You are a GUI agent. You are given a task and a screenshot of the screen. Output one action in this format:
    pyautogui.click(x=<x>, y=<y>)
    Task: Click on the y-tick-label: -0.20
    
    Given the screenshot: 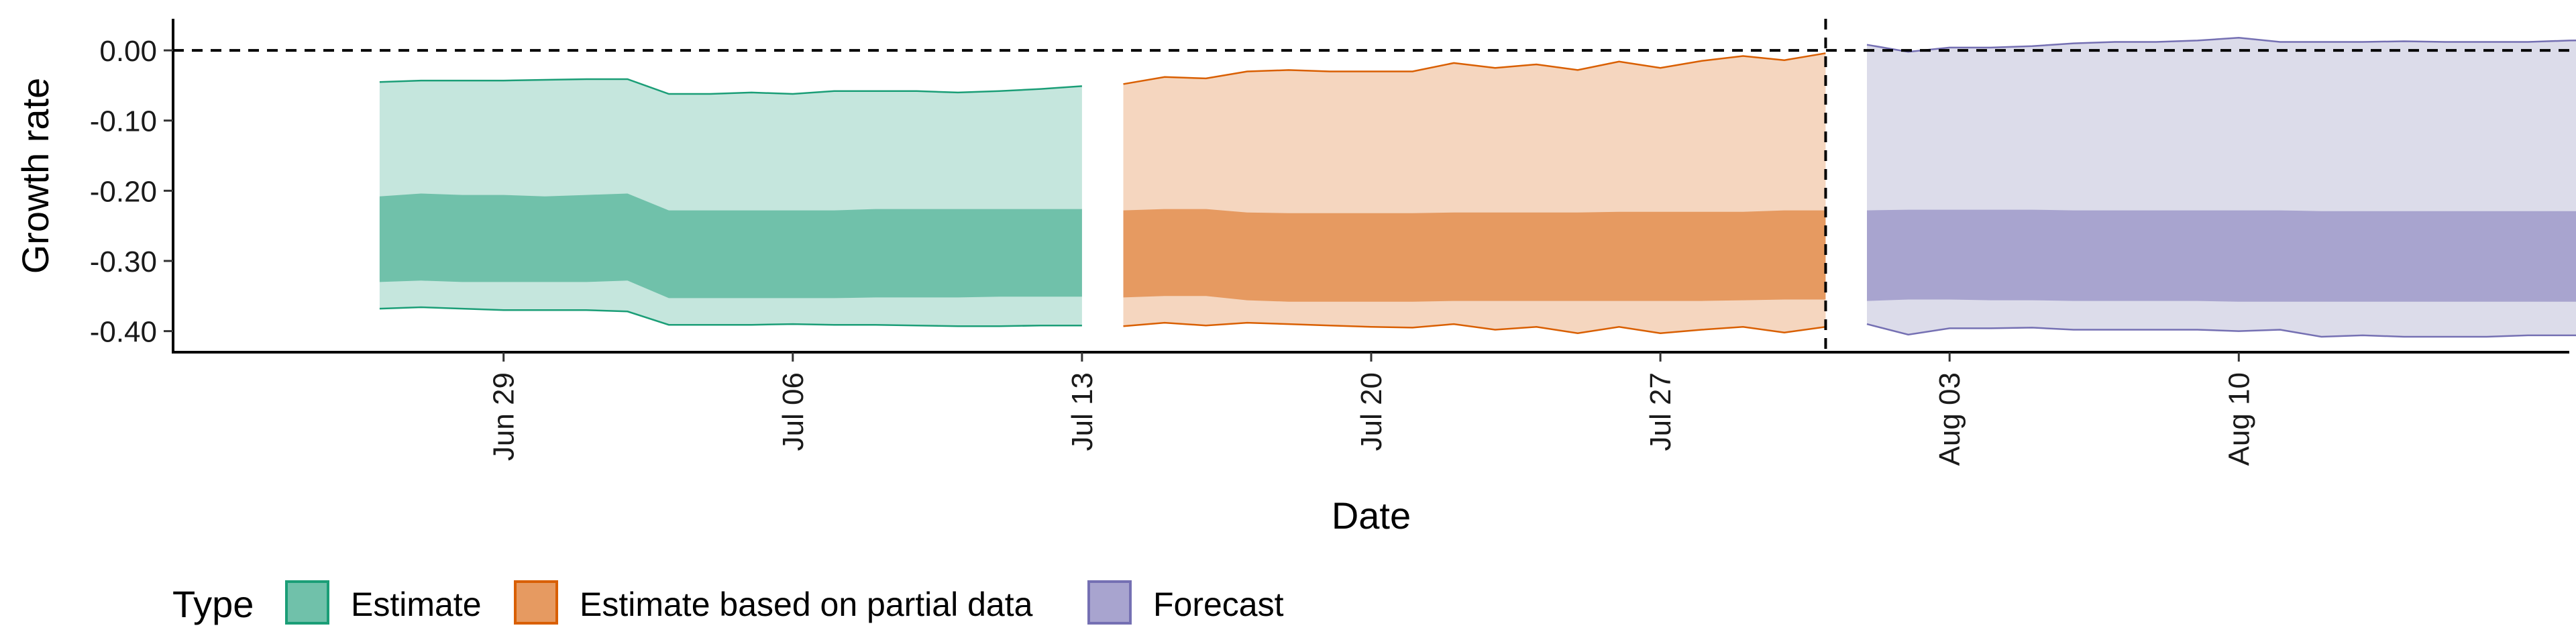 What is the action you would take?
    pyautogui.click(x=123, y=191)
    